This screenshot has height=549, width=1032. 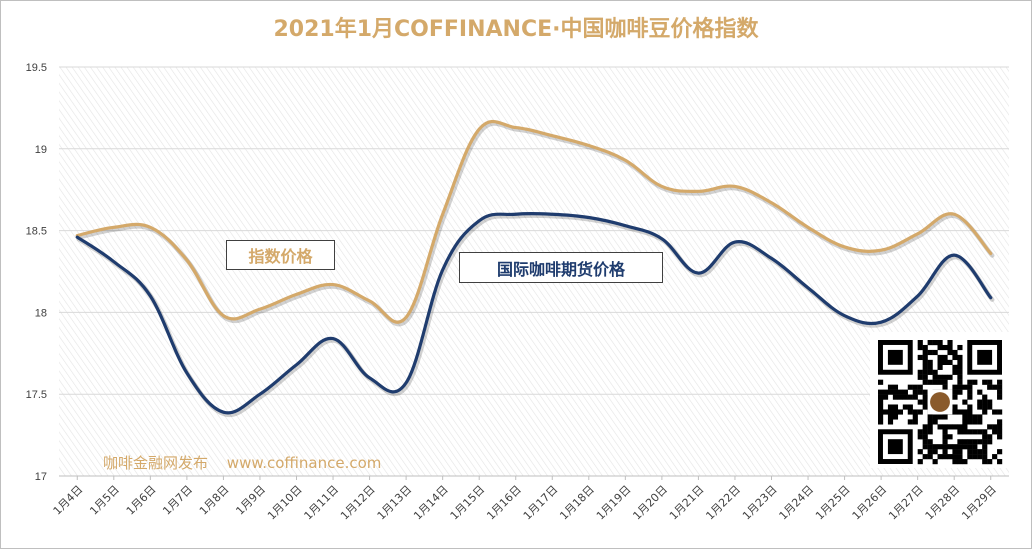 I want to click on x-tick-label: 1月8日, so click(x=214, y=500).